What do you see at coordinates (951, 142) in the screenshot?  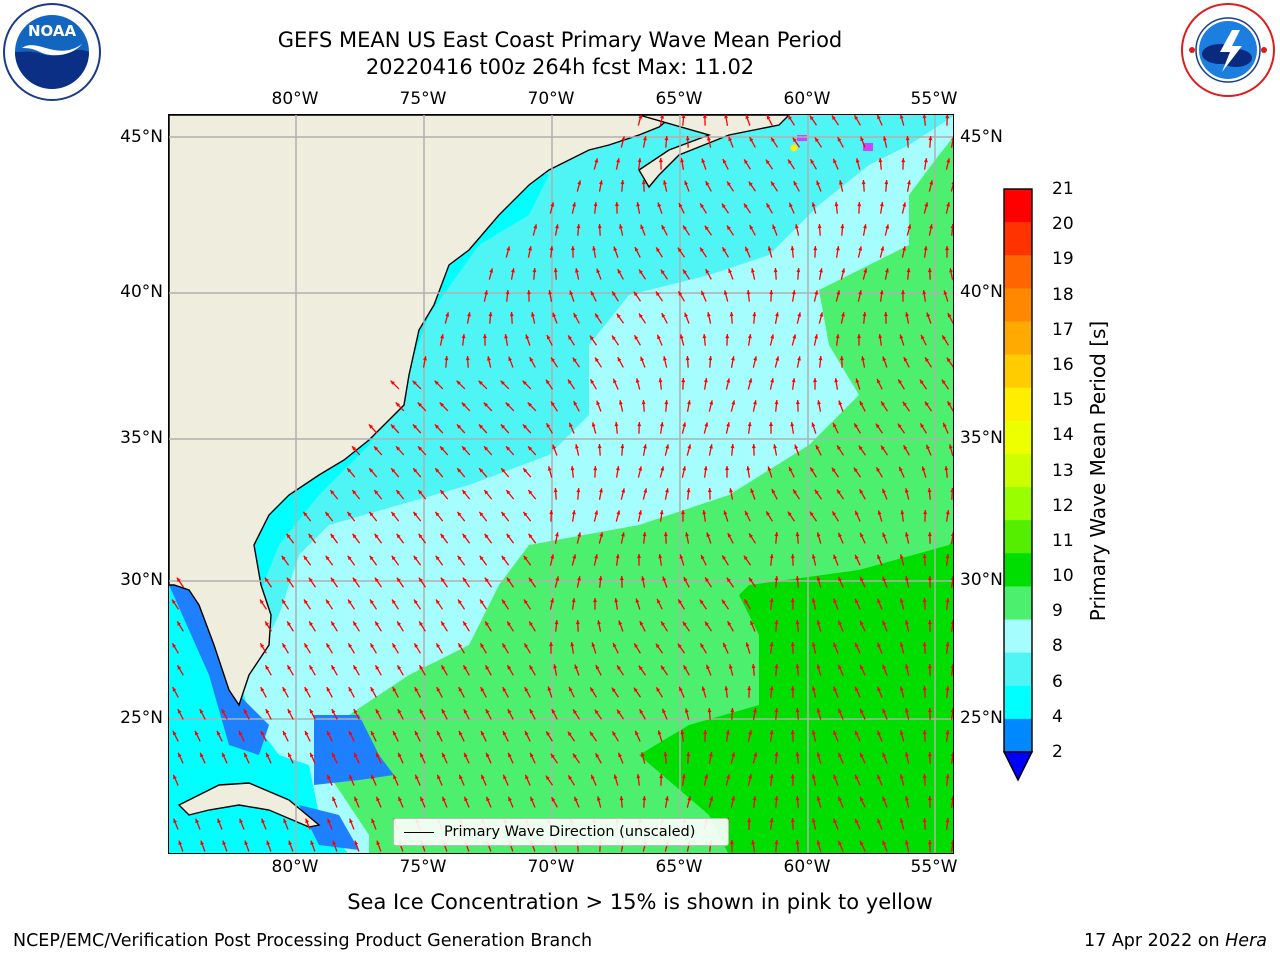 I see `wave-arrow-shaft` at bounding box center [951, 142].